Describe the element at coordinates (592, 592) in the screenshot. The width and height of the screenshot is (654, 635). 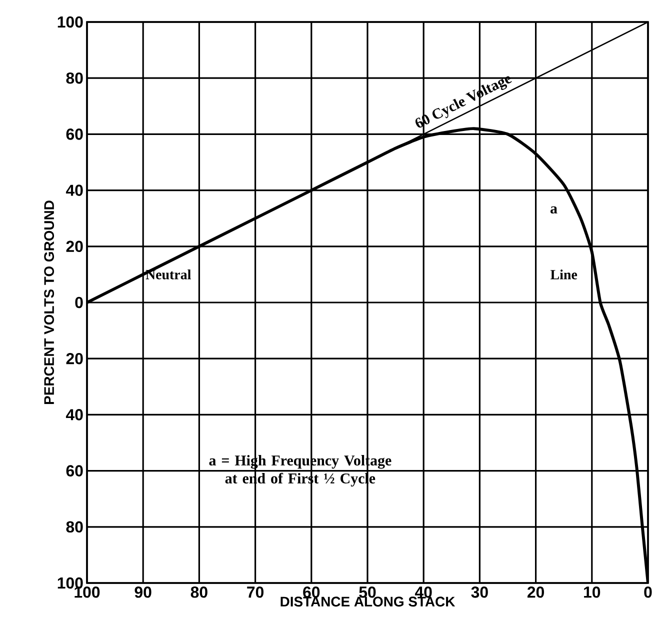
I see `x-tick-label: 10` at that location.